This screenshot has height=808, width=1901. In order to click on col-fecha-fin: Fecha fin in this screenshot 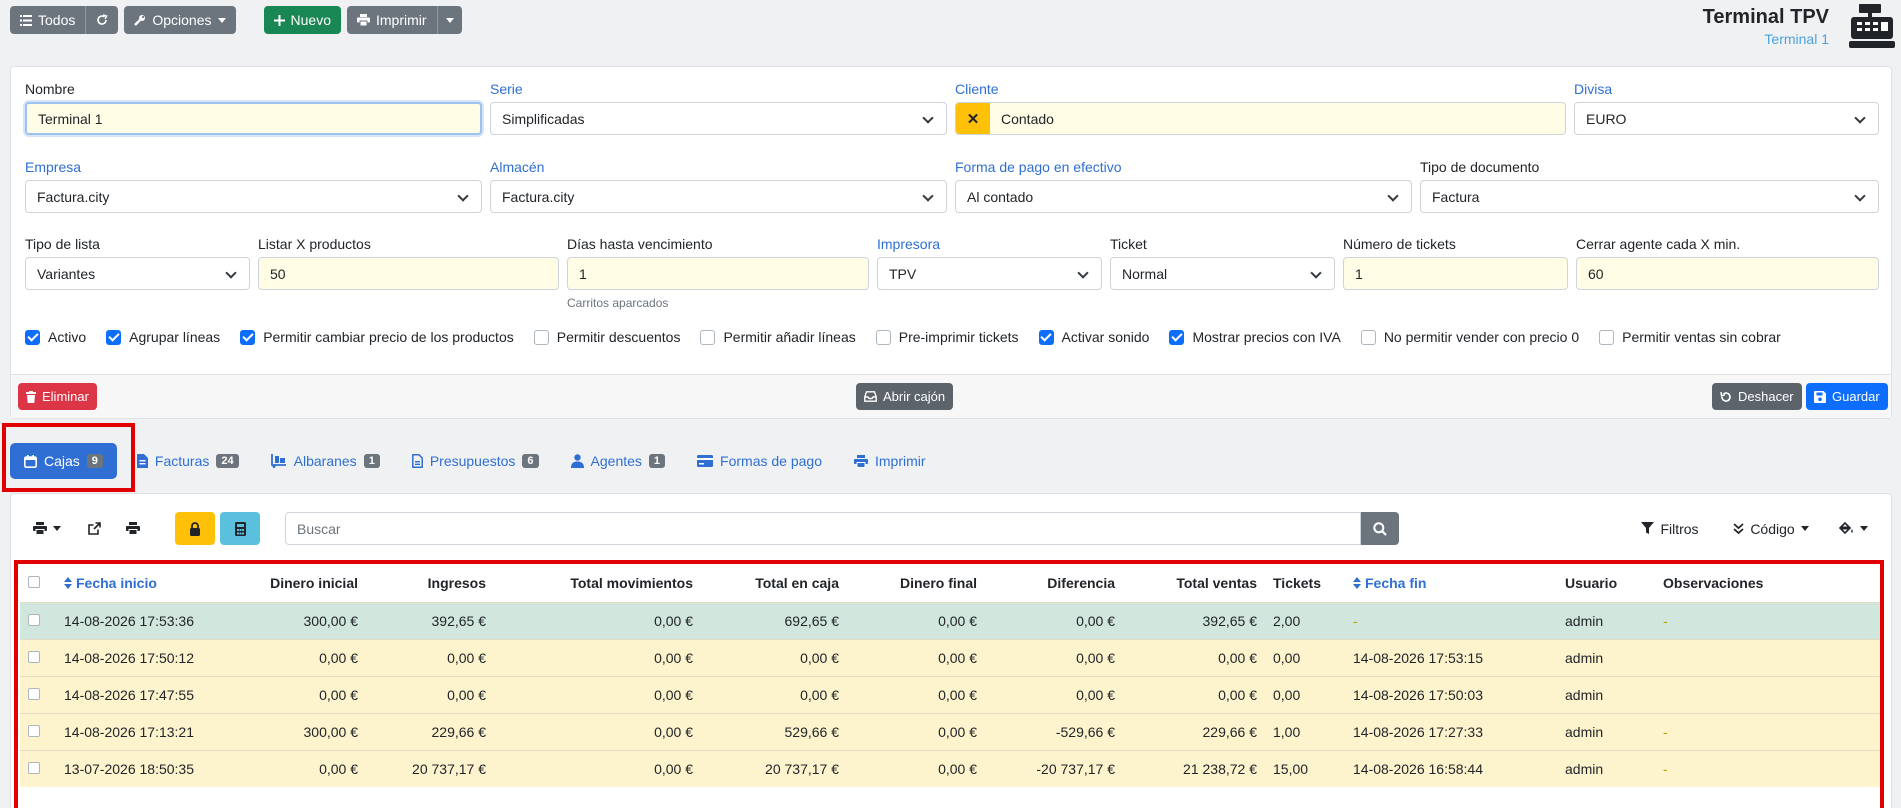, I will do `click(1451, 583)`.